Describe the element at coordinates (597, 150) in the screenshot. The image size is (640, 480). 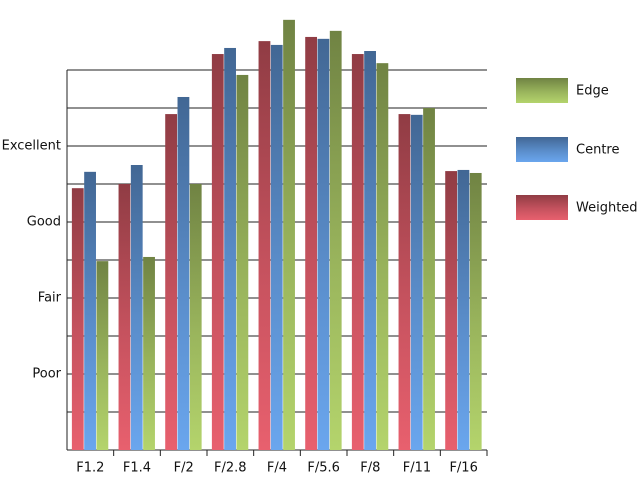
I see `legend-label: Centre` at that location.